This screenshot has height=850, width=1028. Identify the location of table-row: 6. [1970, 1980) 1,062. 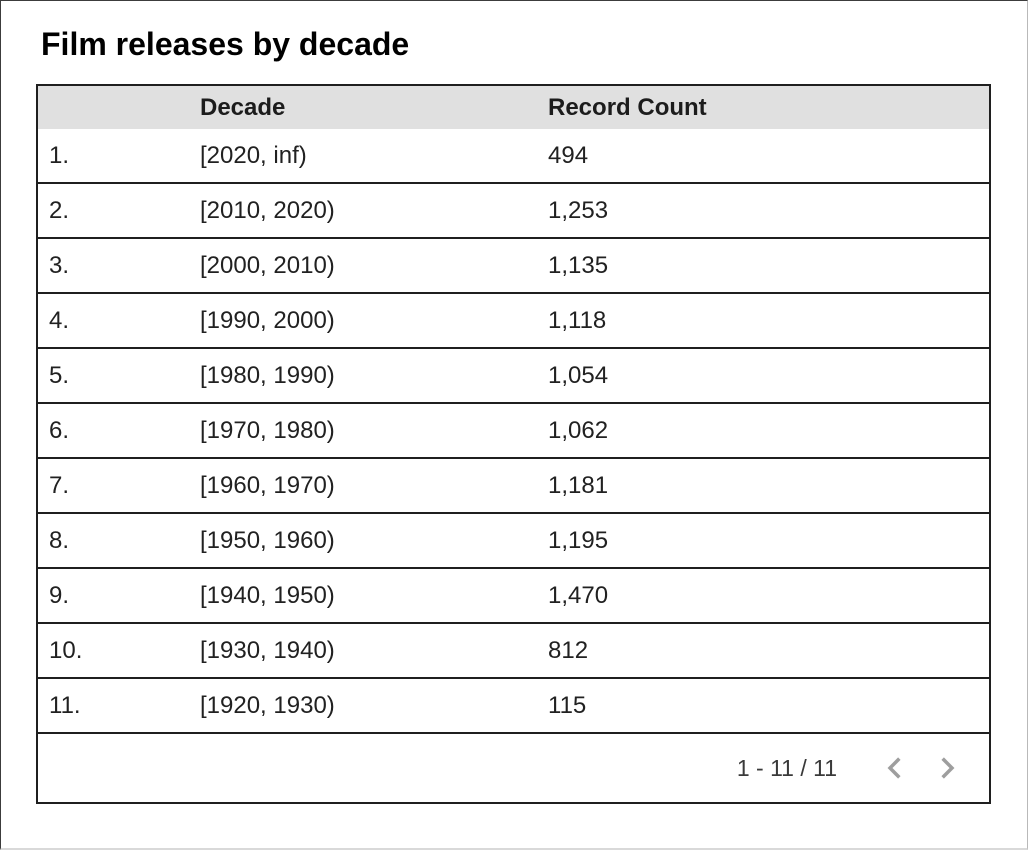
(513, 431).